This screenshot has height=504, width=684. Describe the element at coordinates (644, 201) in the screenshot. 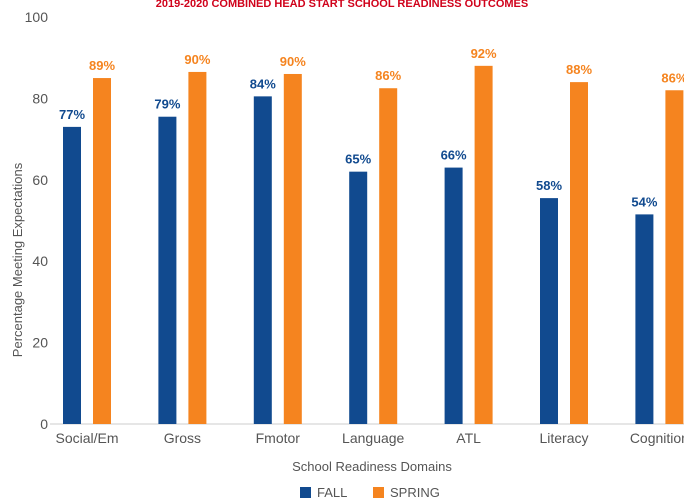

I see `bar-value-label: 54%` at that location.